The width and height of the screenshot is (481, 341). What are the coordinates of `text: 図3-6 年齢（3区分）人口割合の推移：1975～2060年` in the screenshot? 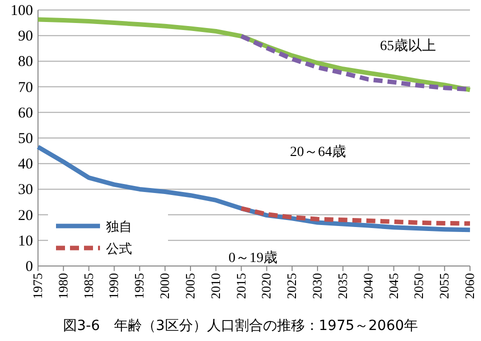 It's located at (240, 326).